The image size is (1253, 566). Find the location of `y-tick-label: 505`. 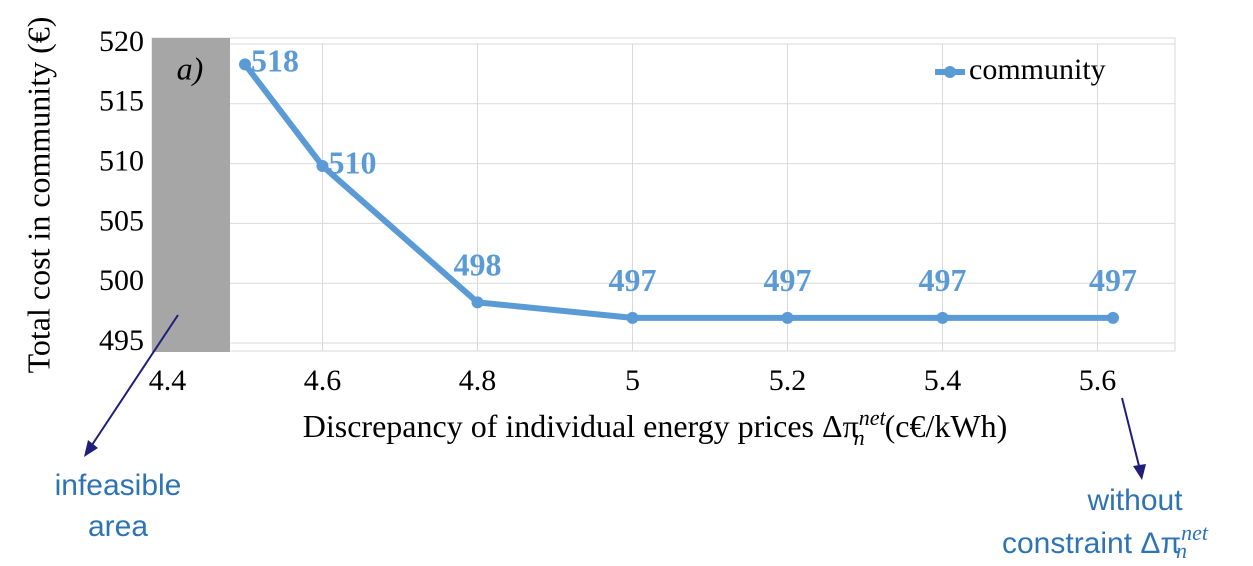

y-tick-label: 505 is located at coordinates (121, 220).